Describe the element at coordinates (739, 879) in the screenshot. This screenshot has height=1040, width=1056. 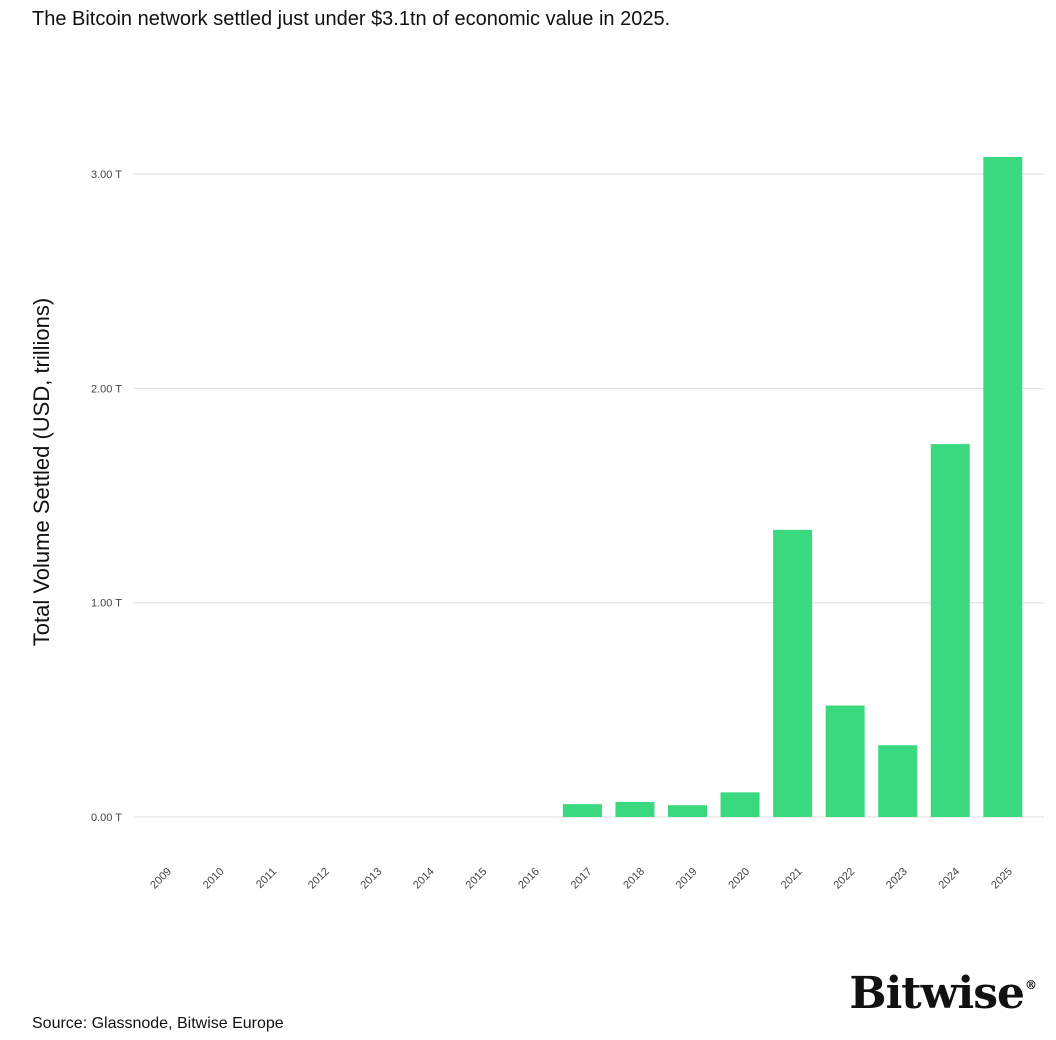
I see `x-tick-label: 2020` at that location.